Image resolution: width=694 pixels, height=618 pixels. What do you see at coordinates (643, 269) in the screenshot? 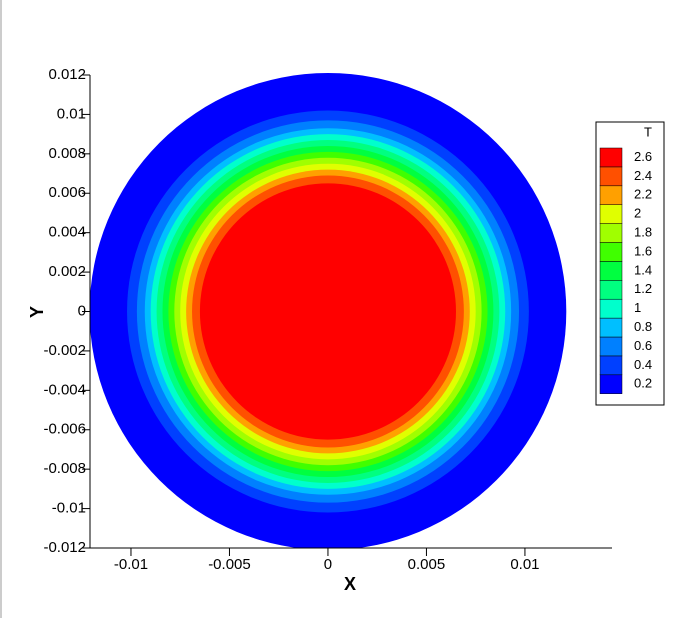
I see `legend-label: 1.4` at bounding box center [643, 269].